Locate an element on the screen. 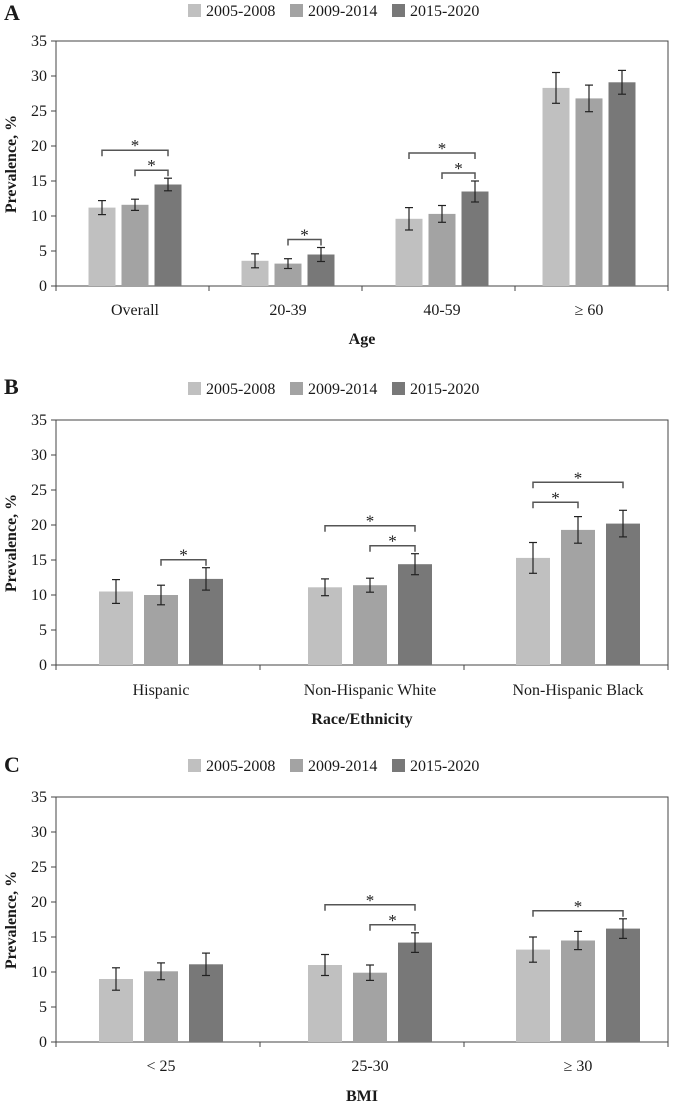 The width and height of the screenshot is (685, 1103). x-category-label: ≥ 60 is located at coordinates (589, 310).